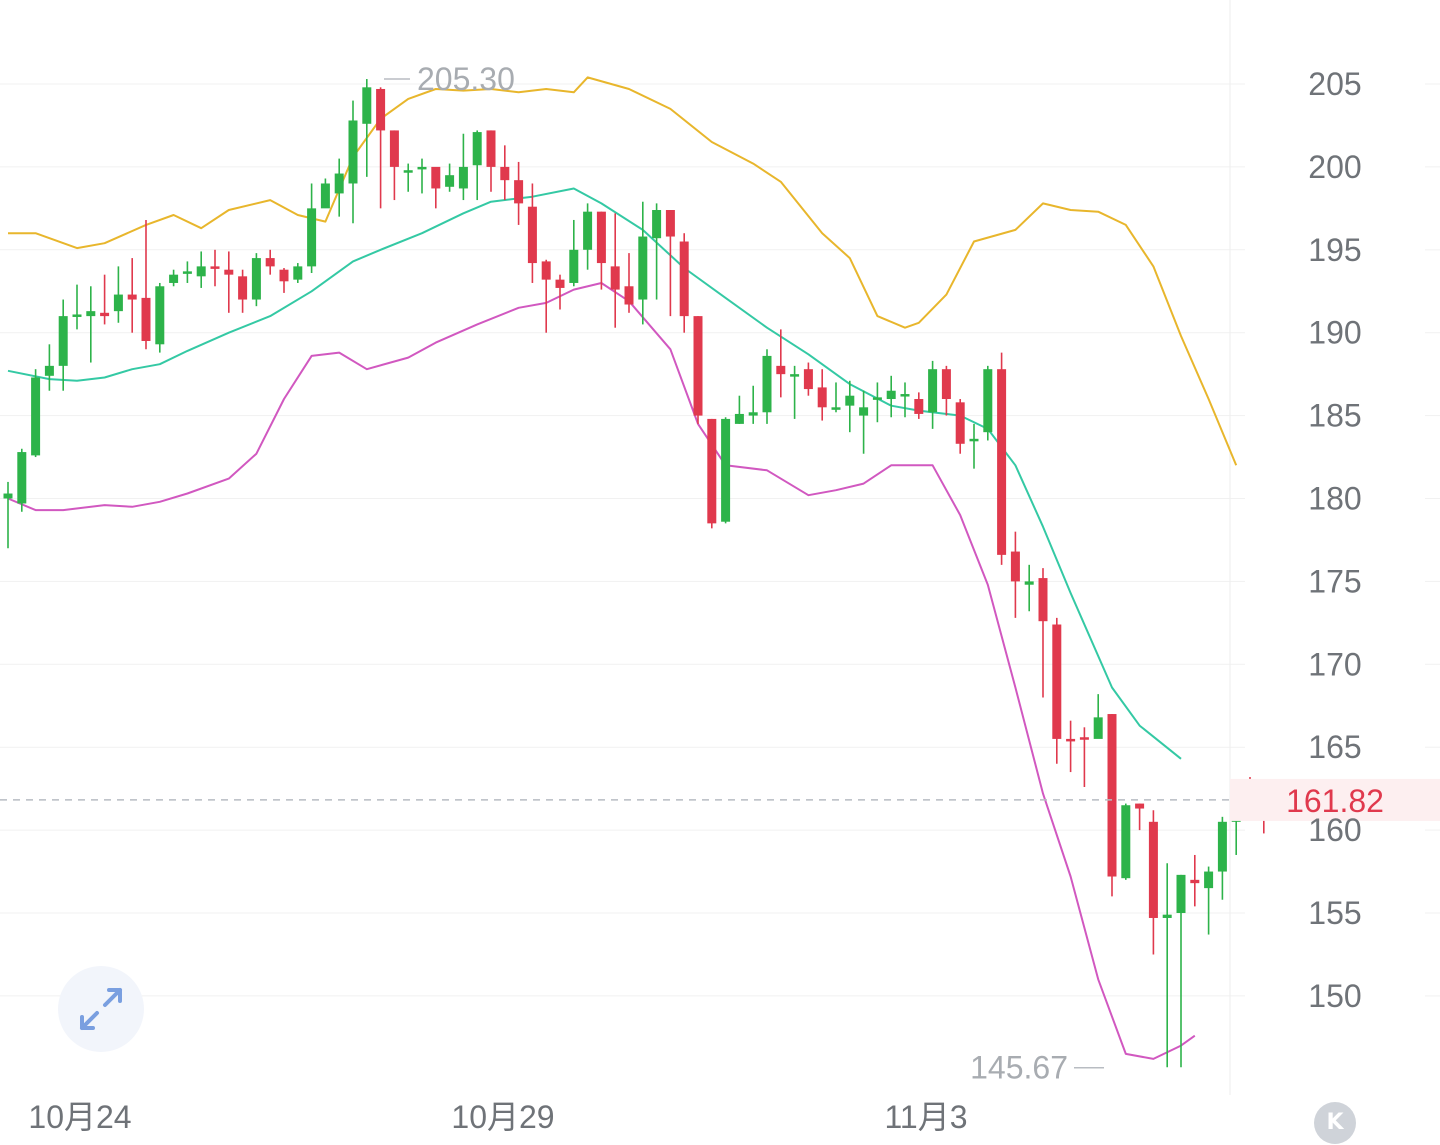 The width and height of the screenshot is (1440, 1145). I want to click on y-tick-label: 150, so click(1334, 996).